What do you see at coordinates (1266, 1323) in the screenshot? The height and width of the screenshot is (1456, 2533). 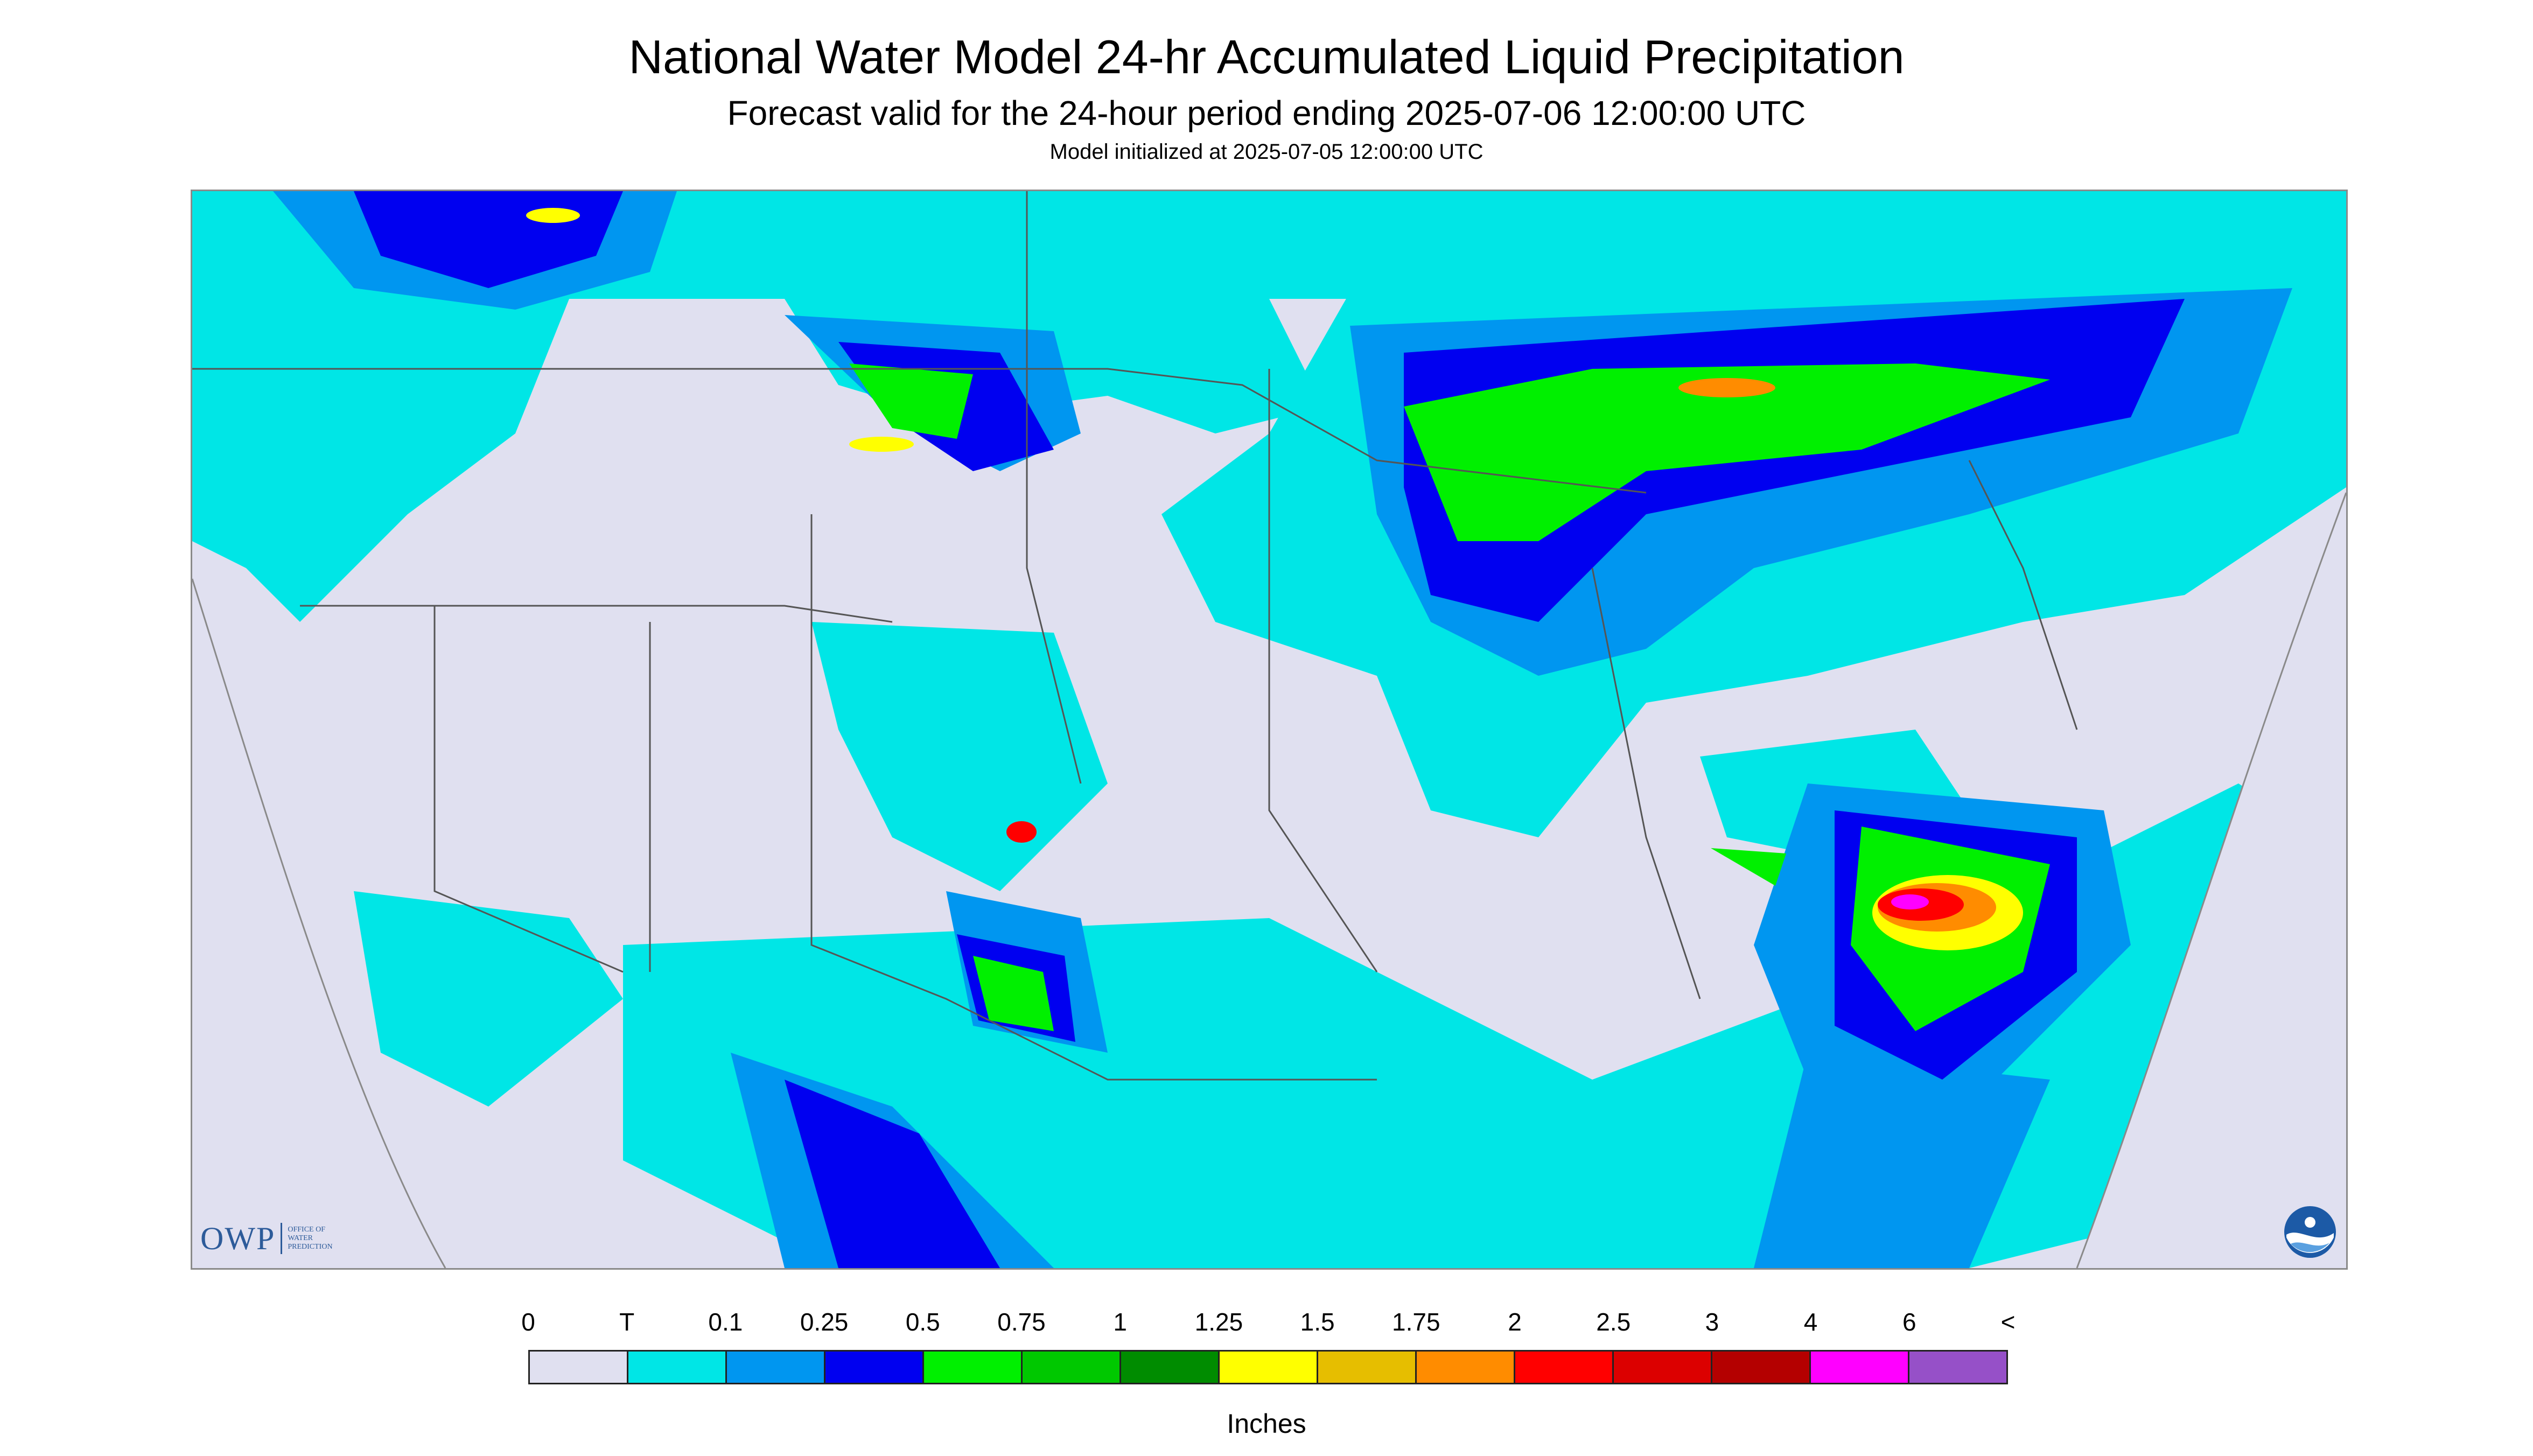 I see `legend-labels: 0 T 0.1 0.25 0.5 0.75 1 1.25 1.5 1.75 2 2.5 3 4 6 <` at bounding box center [1266, 1323].